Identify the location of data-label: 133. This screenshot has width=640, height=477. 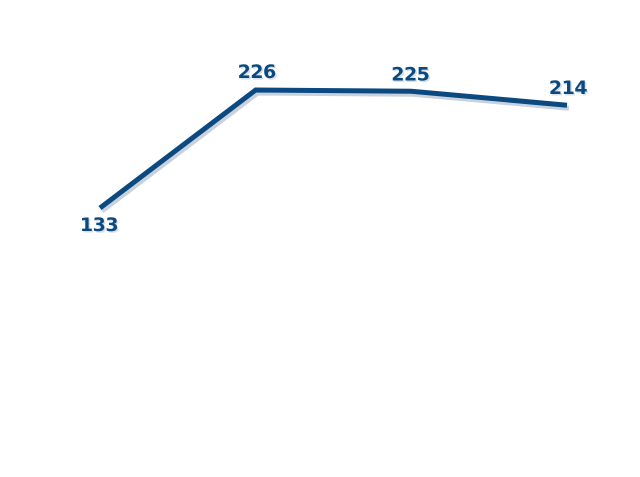
(99, 225).